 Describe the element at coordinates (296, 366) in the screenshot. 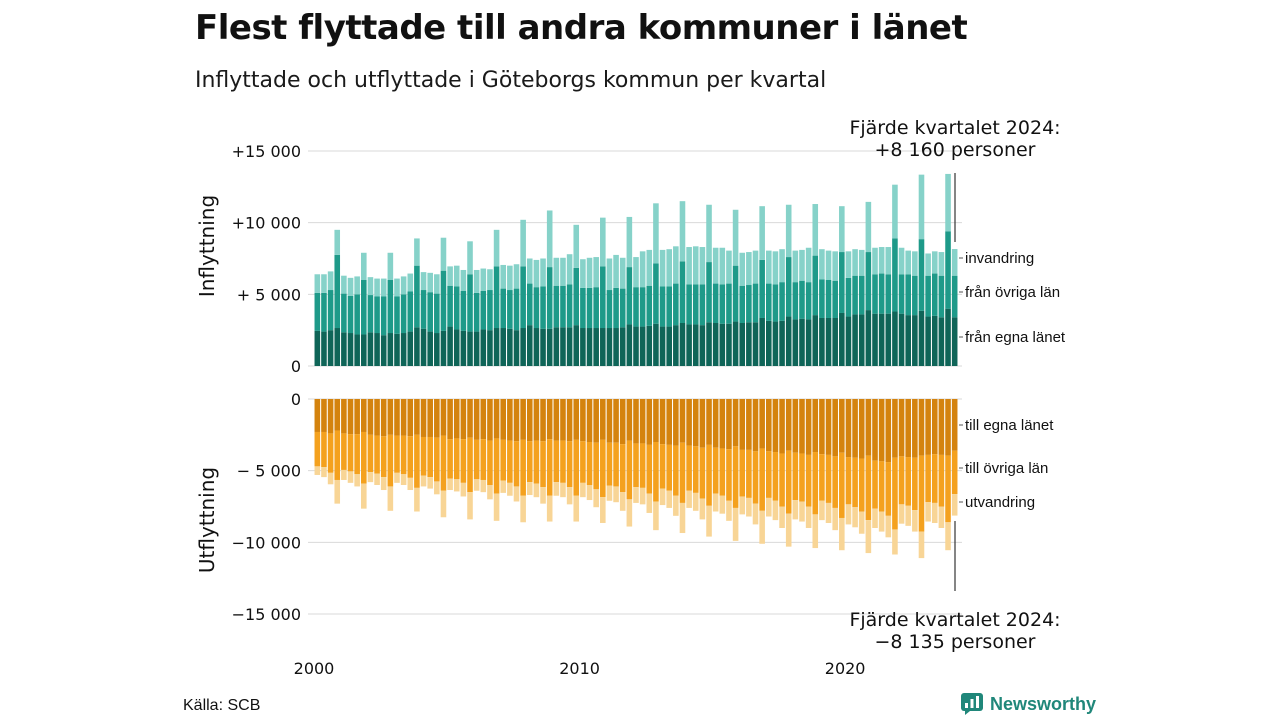

I see `y-tick-top-3: 0` at that location.